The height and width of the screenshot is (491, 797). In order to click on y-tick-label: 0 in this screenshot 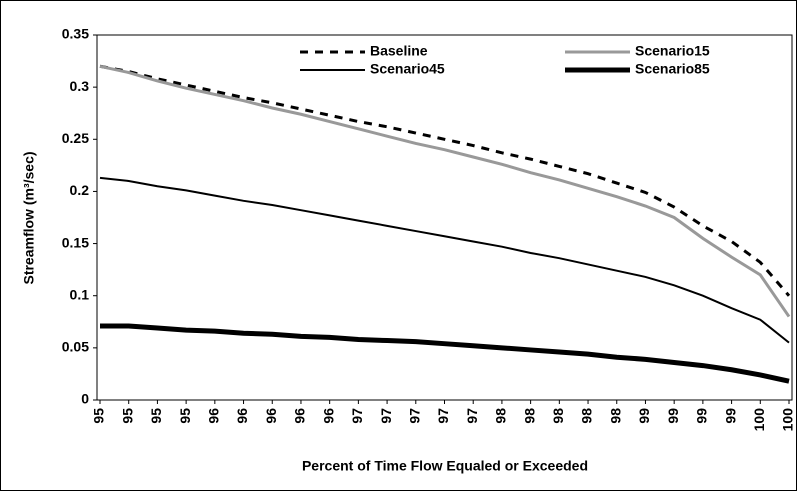, I will do `click(85, 399)`.